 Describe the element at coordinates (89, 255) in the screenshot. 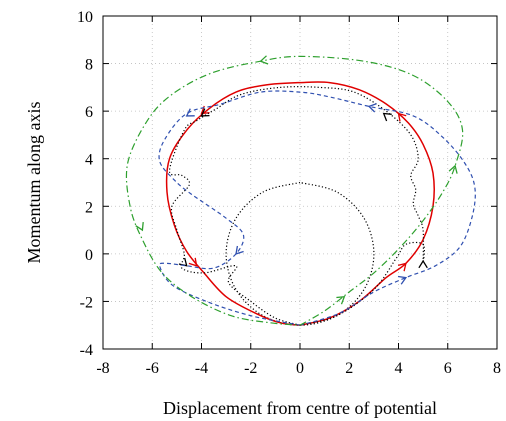

I see `y-tick-label: 0` at that location.